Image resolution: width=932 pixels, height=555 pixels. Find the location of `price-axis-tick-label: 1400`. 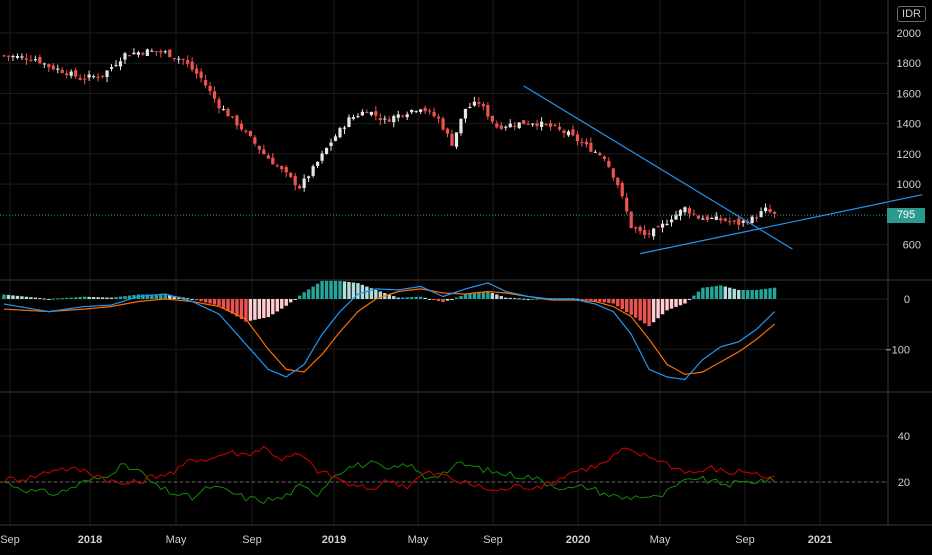

price-axis-tick-label: 1400 is located at coordinates (909, 125).